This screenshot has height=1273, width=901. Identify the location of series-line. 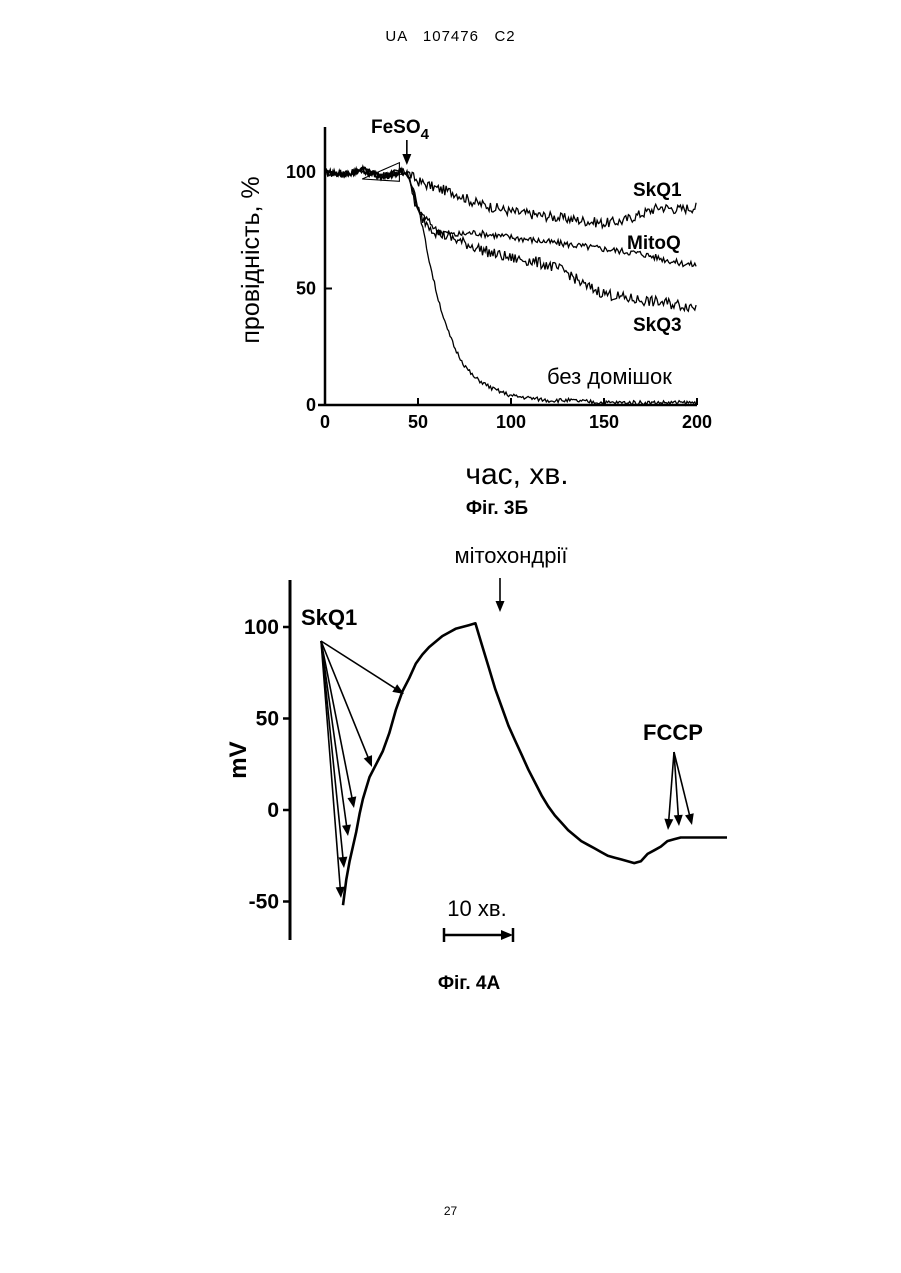
(510, 286).